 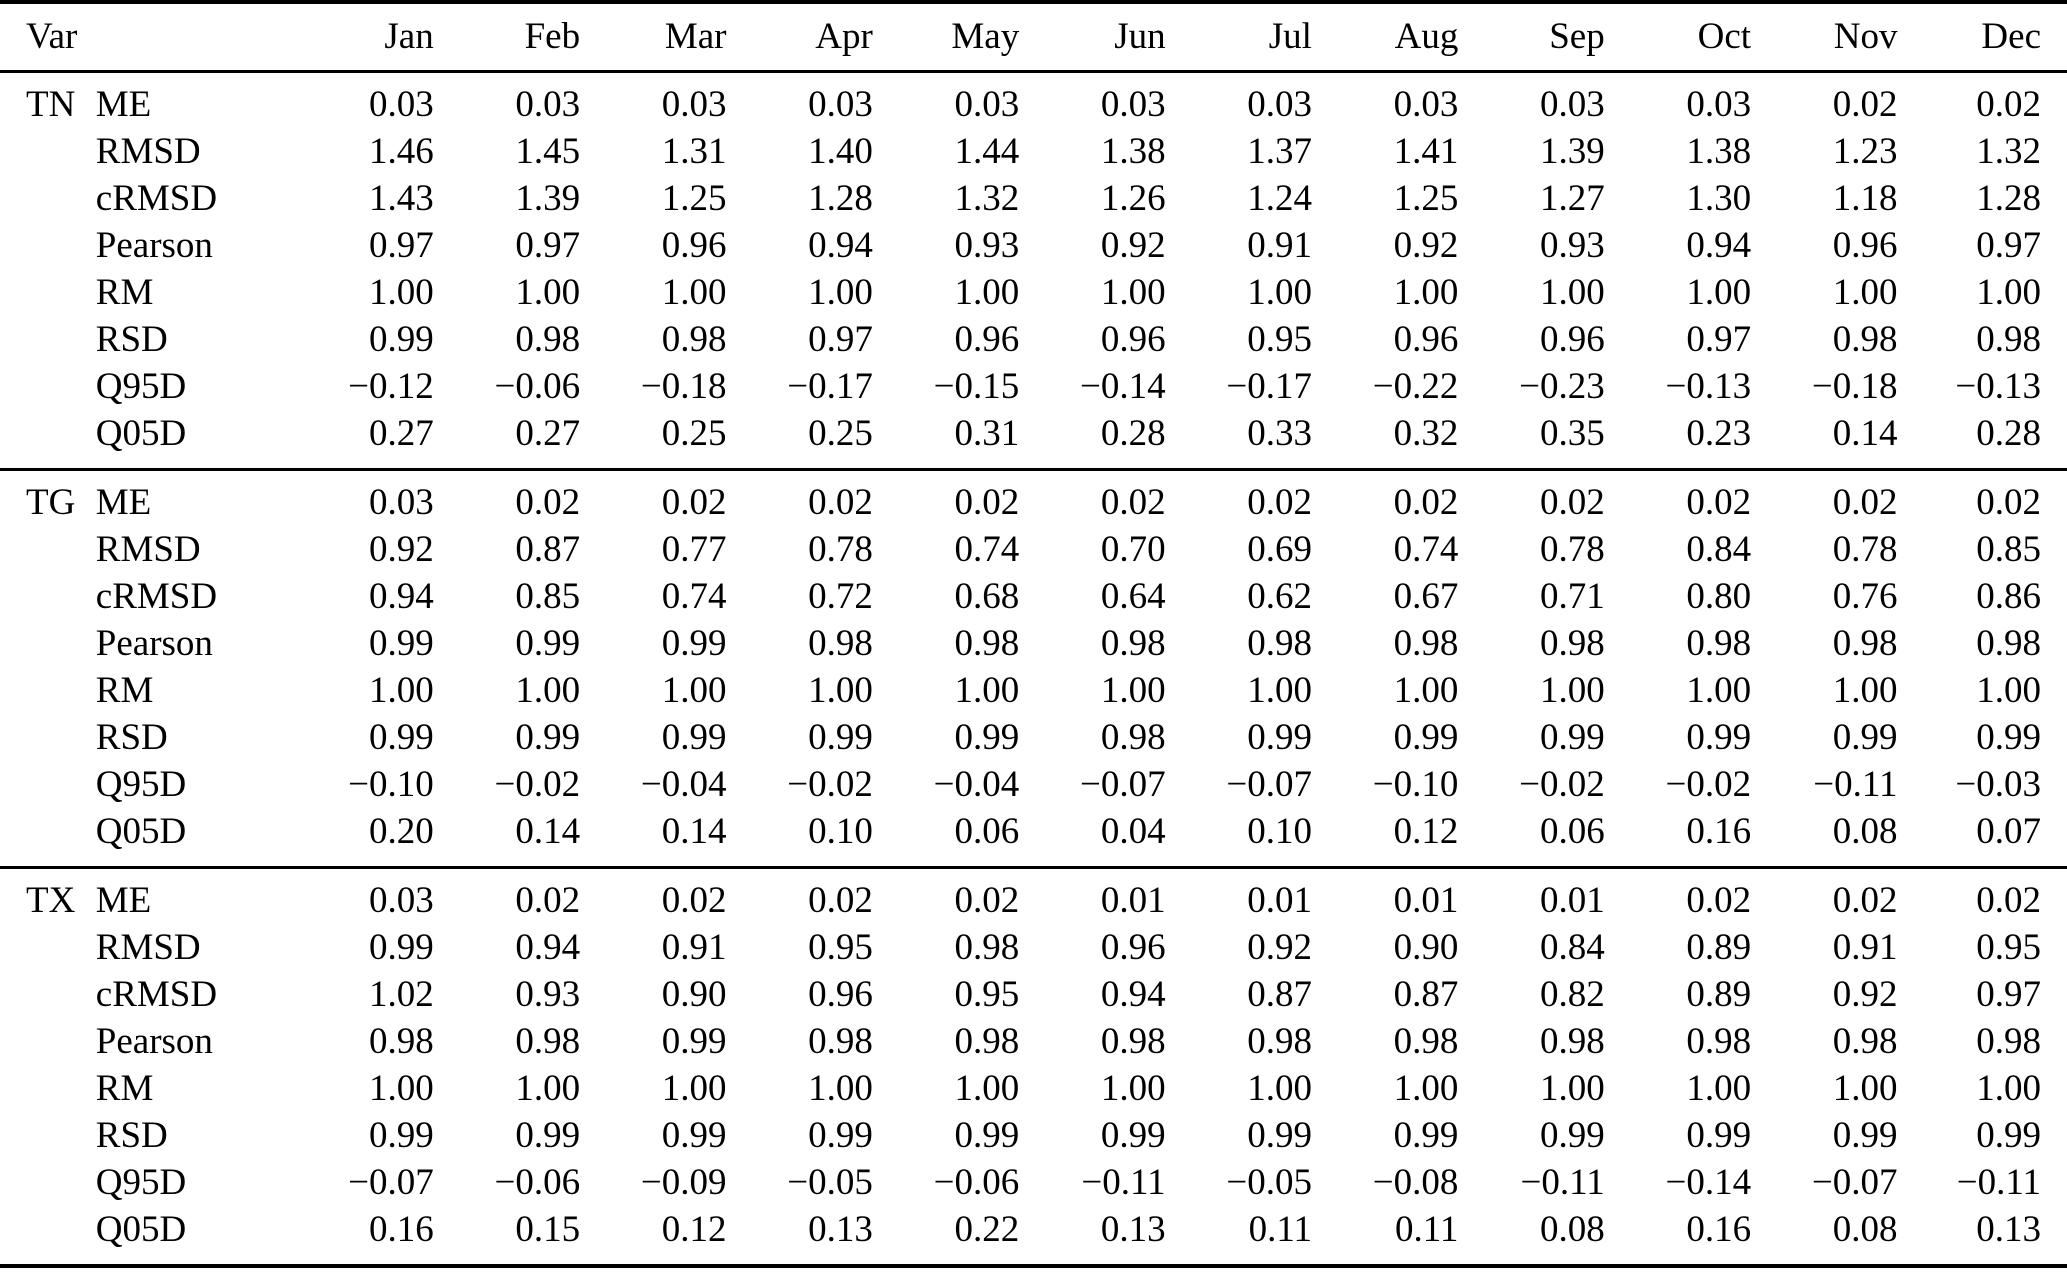 I want to click on col-header-month: Nov, so click(x=1865, y=36).